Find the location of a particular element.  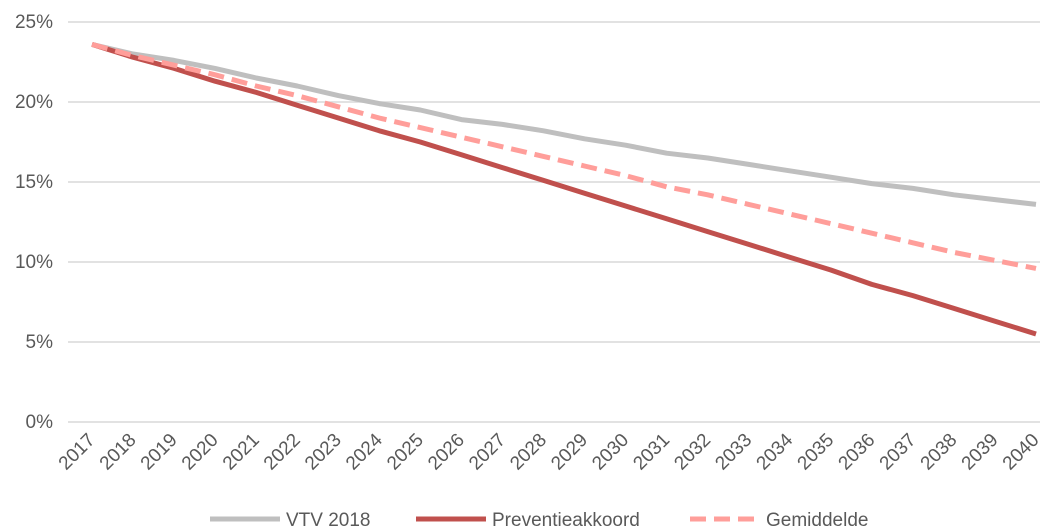

x-tick-label: 2039 is located at coordinates (980, 452).